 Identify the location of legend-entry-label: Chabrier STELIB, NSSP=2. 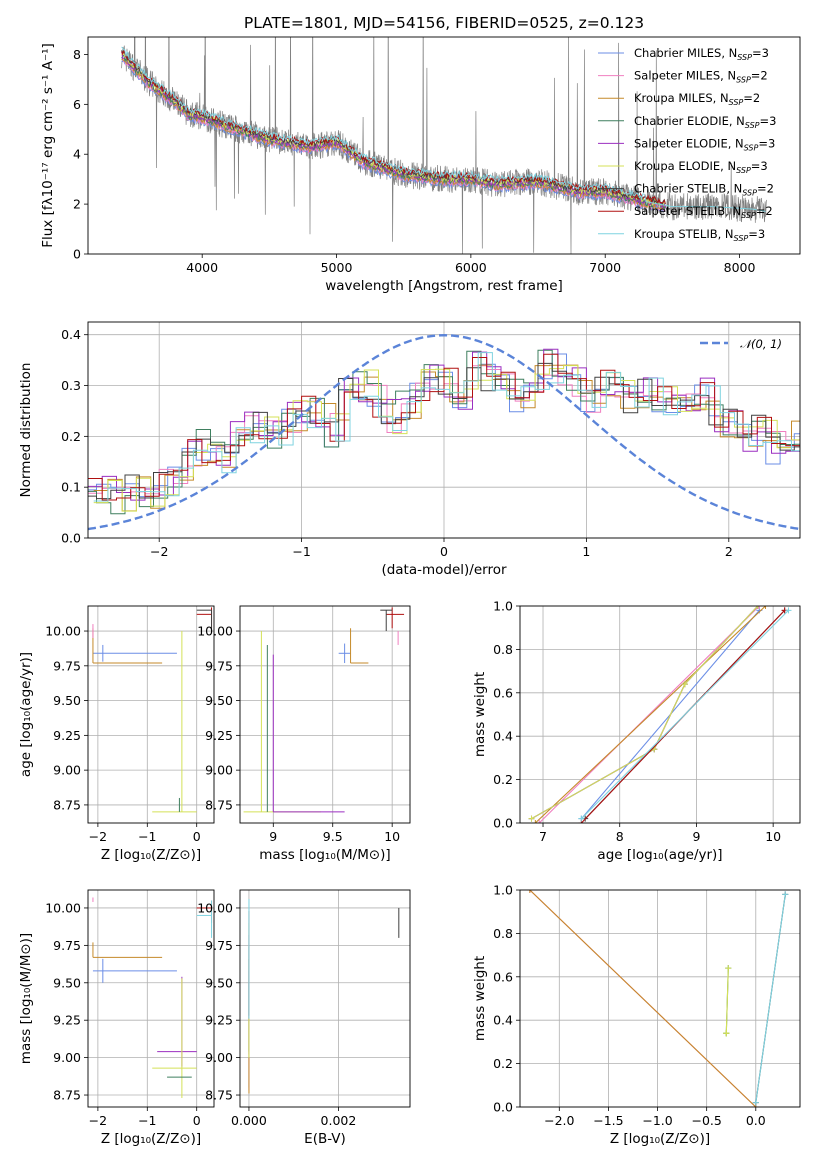
(704, 190).